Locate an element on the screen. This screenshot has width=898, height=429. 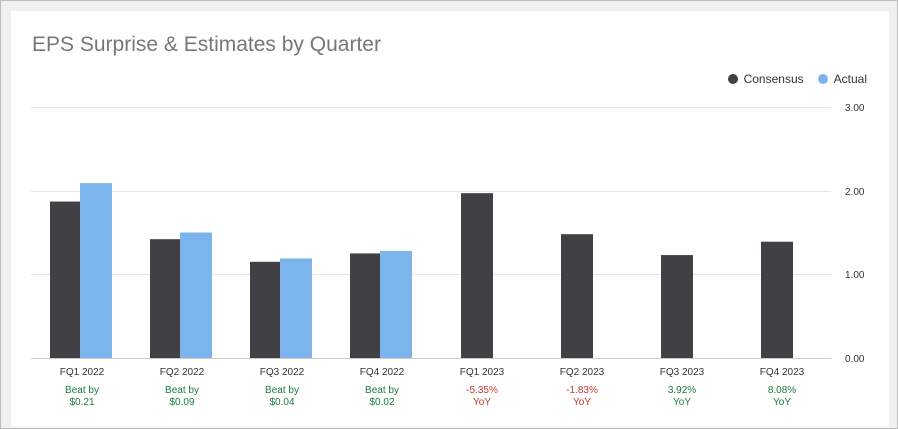
x-tick-label-4: FQ1 2023 is located at coordinates (482, 372).